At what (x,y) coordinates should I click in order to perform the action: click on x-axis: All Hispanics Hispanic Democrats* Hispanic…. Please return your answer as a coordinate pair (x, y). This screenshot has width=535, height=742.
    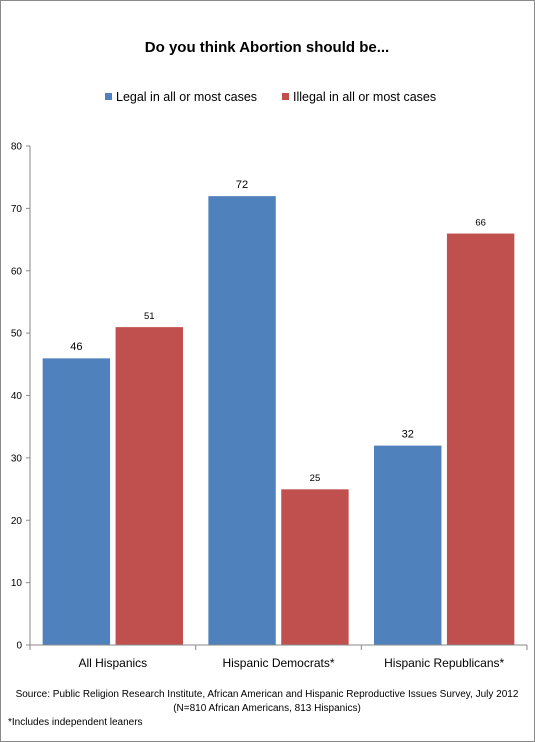
    Looking at the image, I should click on (278, 657).